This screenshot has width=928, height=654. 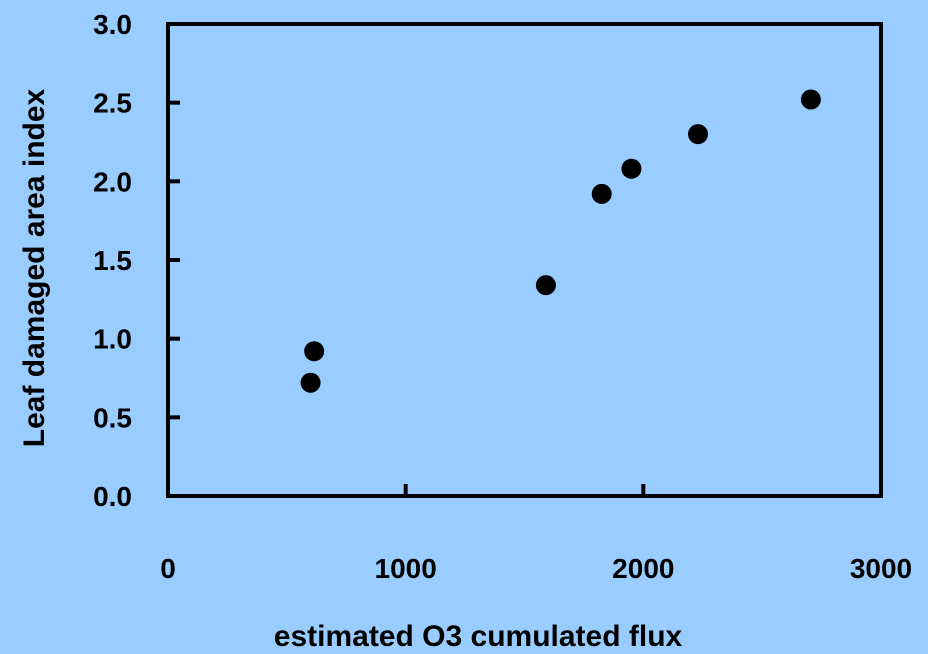 I want to click on x-axis-title: estimated O3 cumulated flux, so click(x=478, y=636).